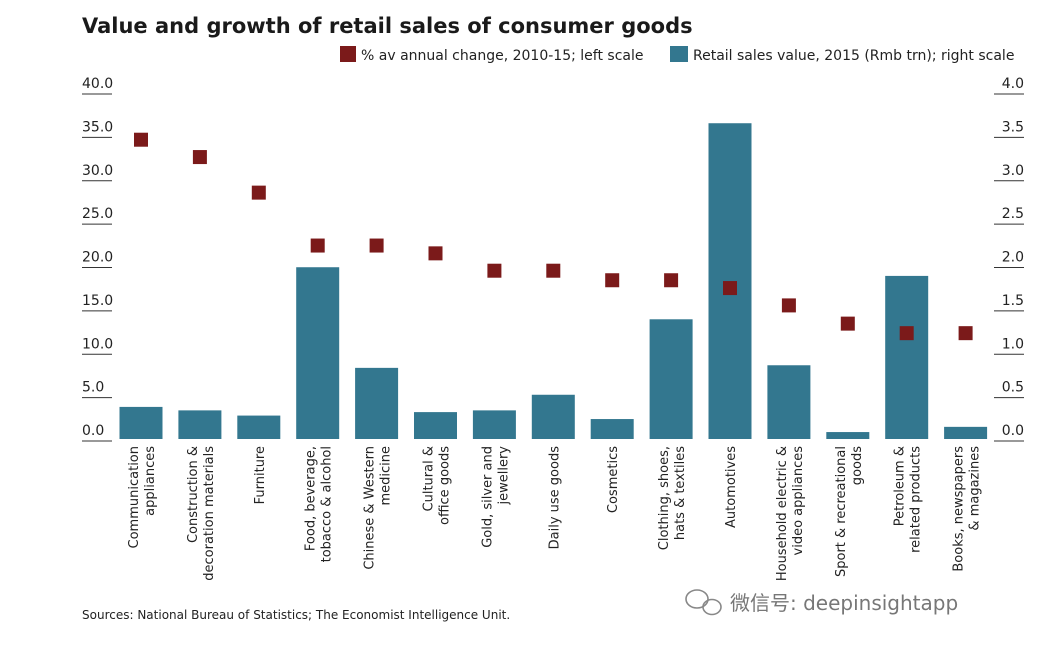 This screenshot has height=650, width=1054. I want to click on category-label: Food, beverage,tobacco & alcohol, so click(319, 504).